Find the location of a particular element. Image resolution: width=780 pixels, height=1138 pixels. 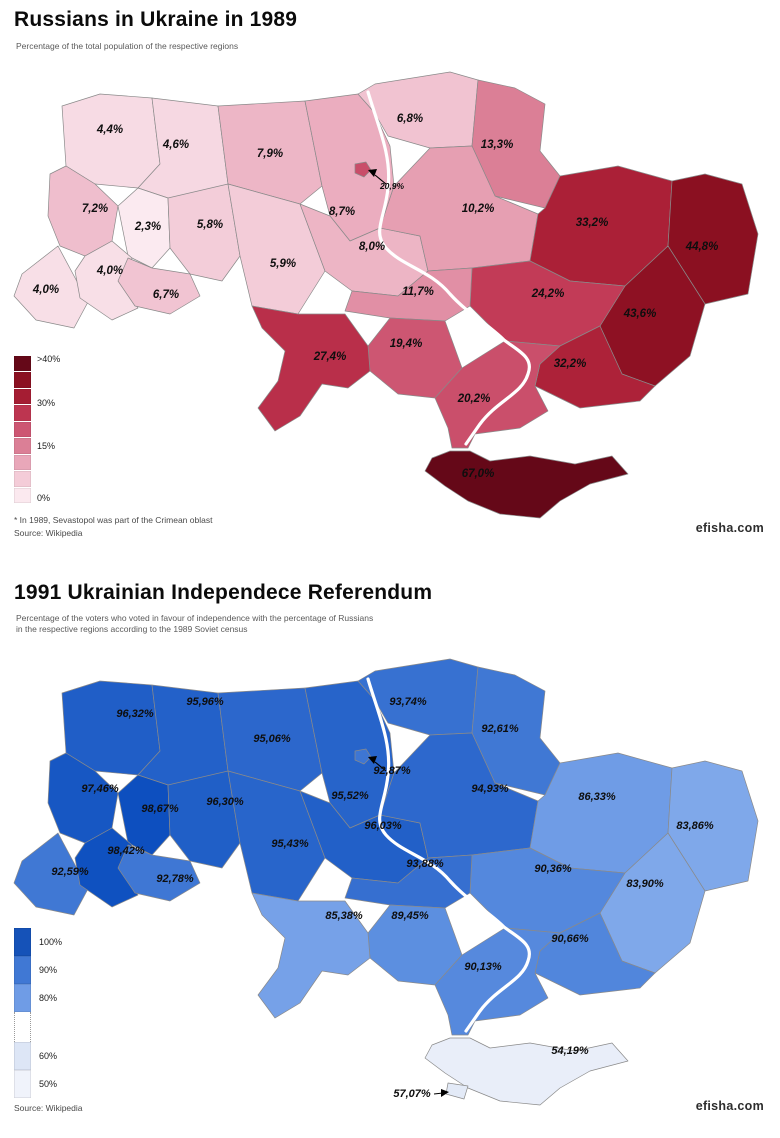

legend-label: 50% is located at coordinates (48, 1084).